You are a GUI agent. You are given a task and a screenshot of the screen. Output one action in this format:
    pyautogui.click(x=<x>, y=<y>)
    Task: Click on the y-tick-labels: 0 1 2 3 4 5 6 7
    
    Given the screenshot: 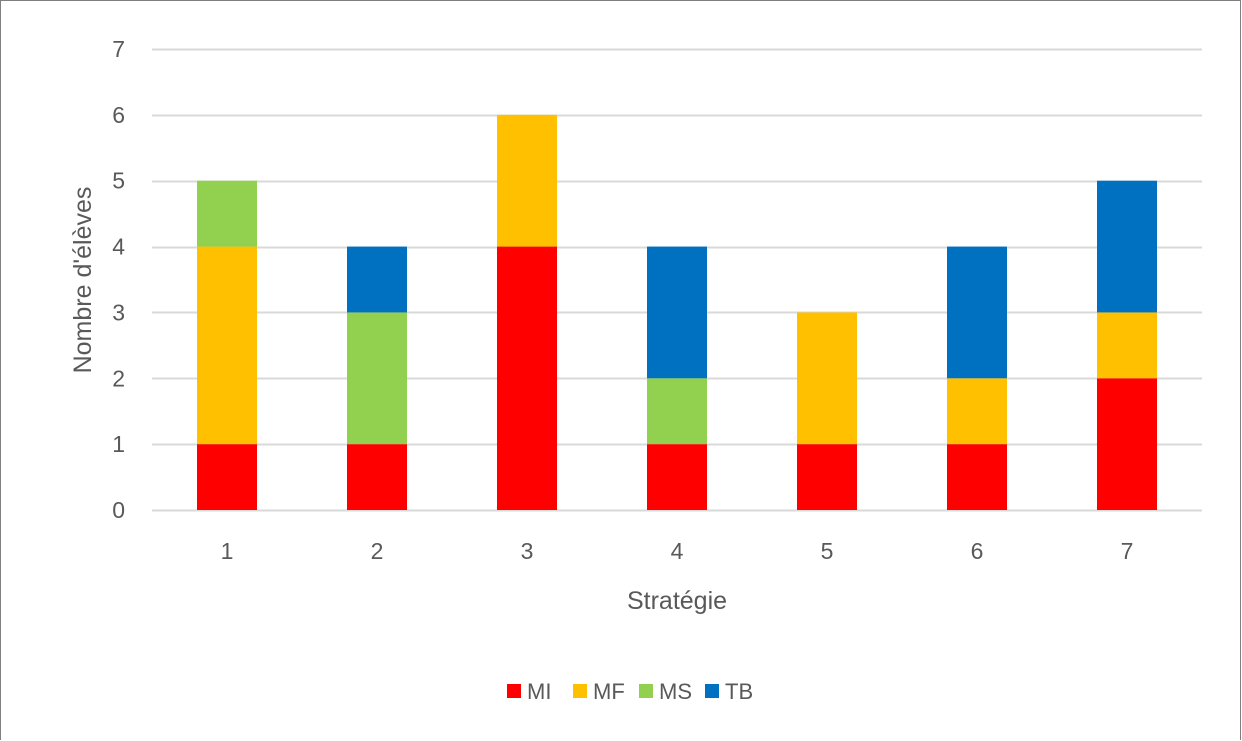 What is the action you would take?
    pyautogui.click(x=118, y=279)
    